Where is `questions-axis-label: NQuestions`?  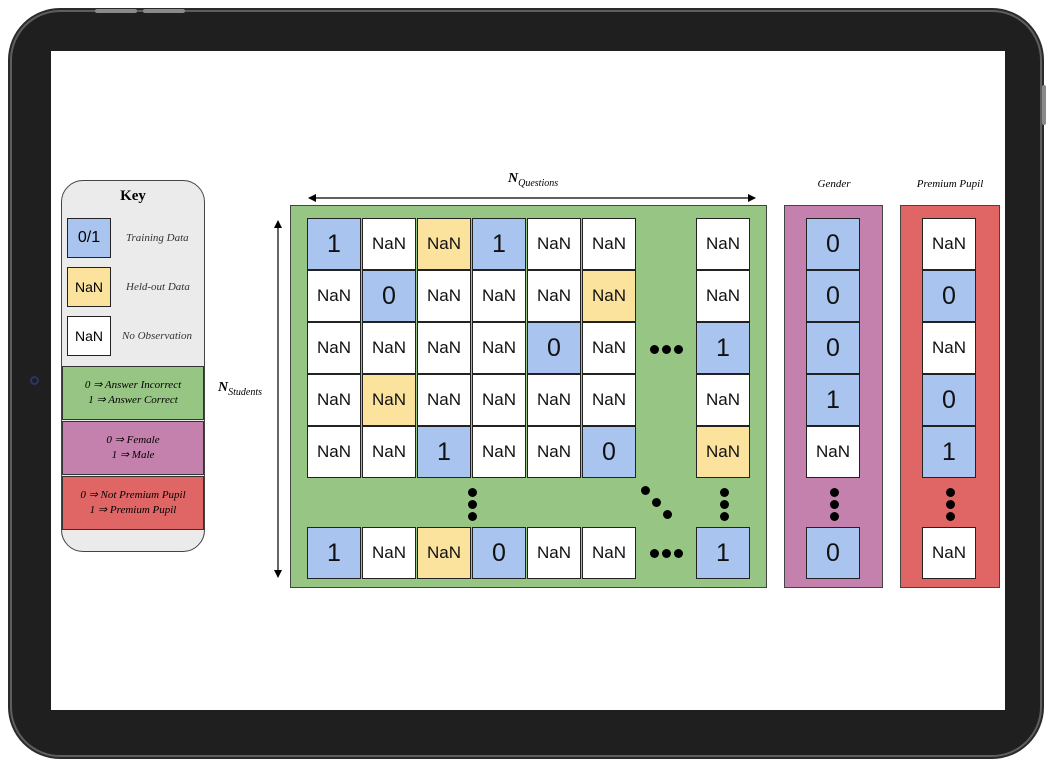 questions-axis-label: NQuestions is located at coordinates (533, 180).